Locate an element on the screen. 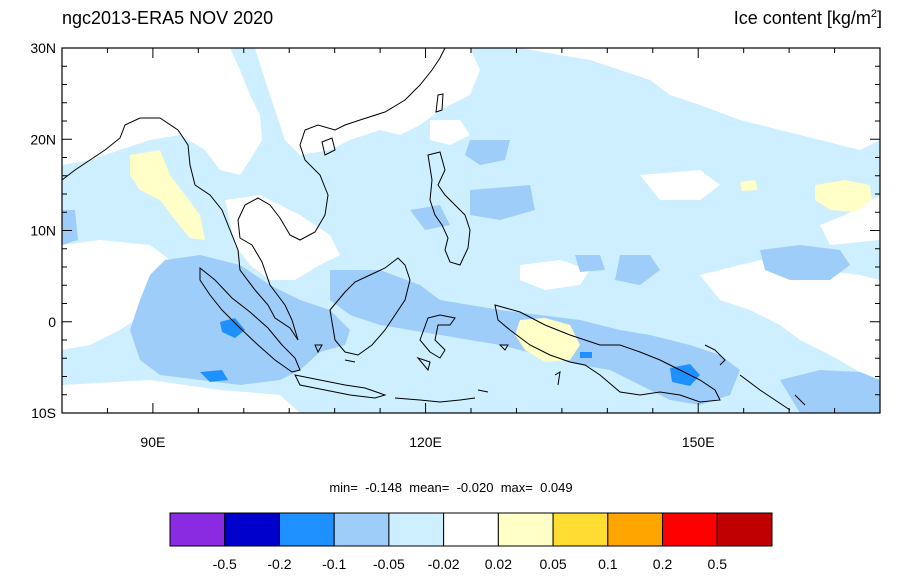 This screenshot has height=576, width=902. lat-tick-label: 0 is located at coordinates (52, 322).